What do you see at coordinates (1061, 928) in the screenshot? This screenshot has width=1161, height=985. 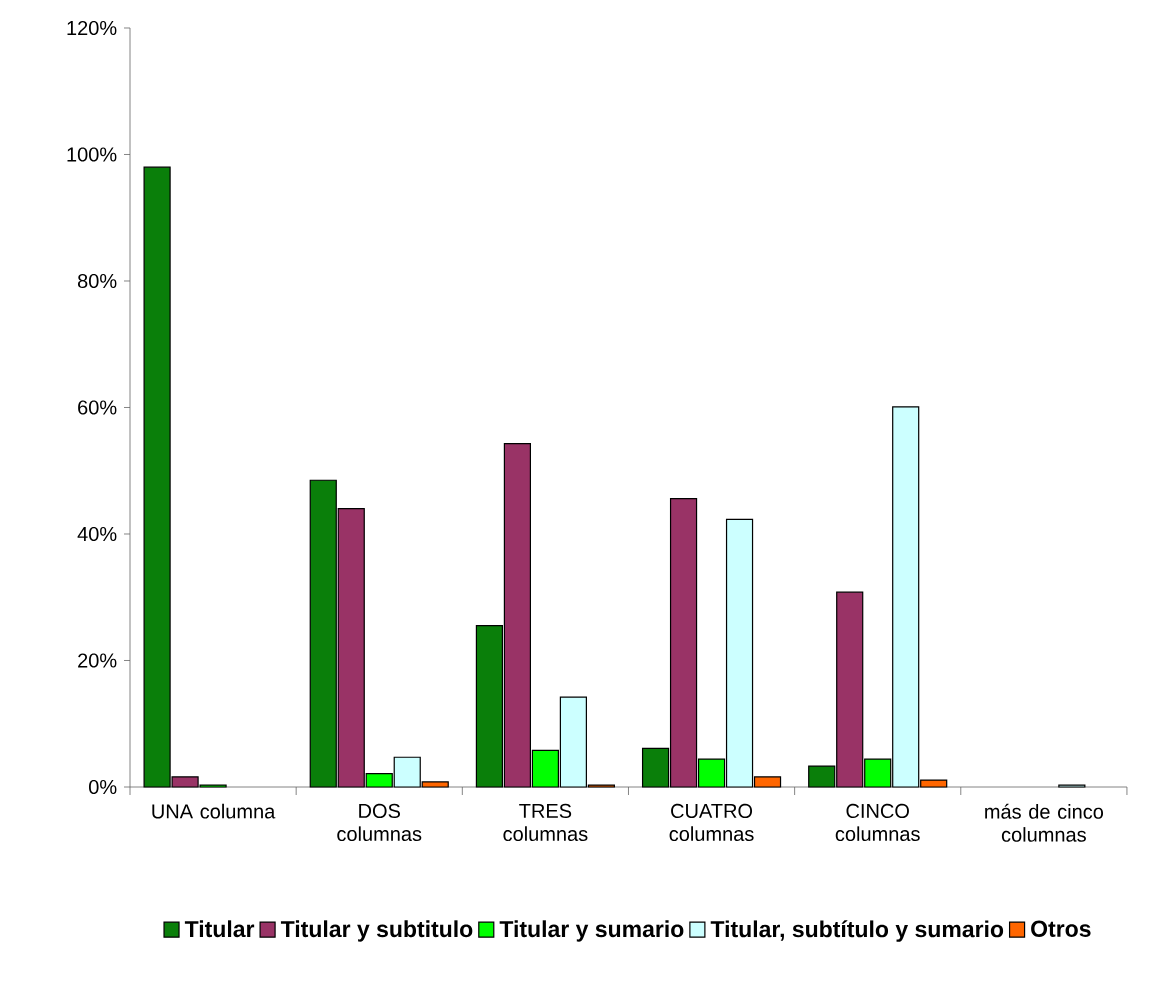 I see `legend-label: Otros` at bounding box center [1061, 928].